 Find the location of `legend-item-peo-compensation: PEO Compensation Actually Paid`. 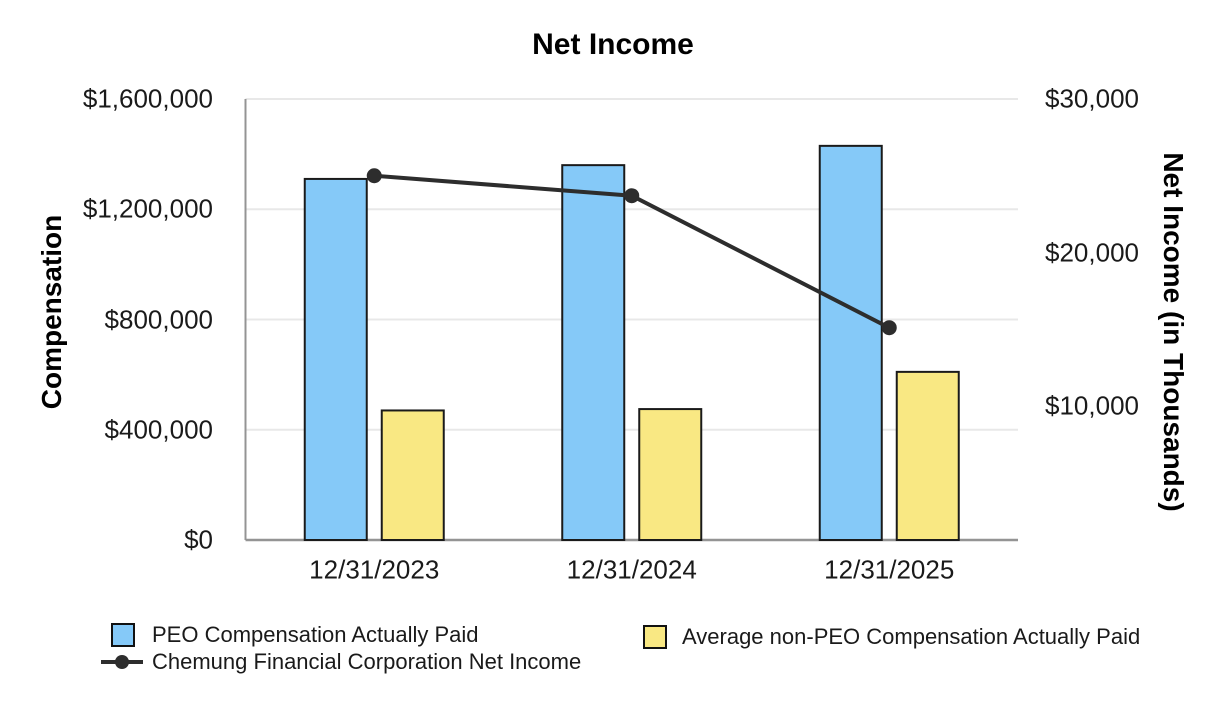

legend-item-peo-compensation: PEO Compensation Actually Paid is located at coordinates (295, 635).